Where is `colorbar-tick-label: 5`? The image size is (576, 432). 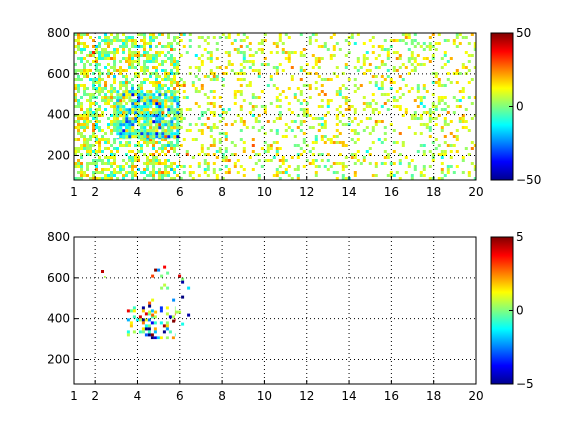
colorbar-tick-label: 5 is located at coordinates (520, 237).